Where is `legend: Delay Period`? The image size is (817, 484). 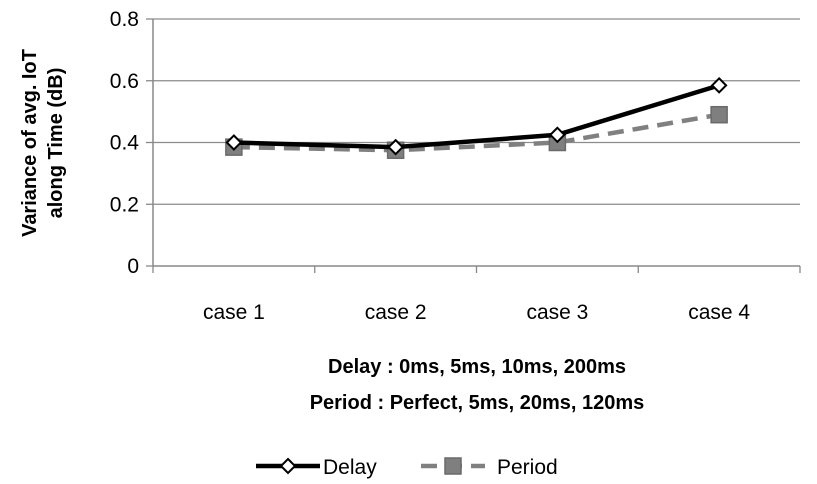 legend: Delay Period is located at coordinates (407, 467).